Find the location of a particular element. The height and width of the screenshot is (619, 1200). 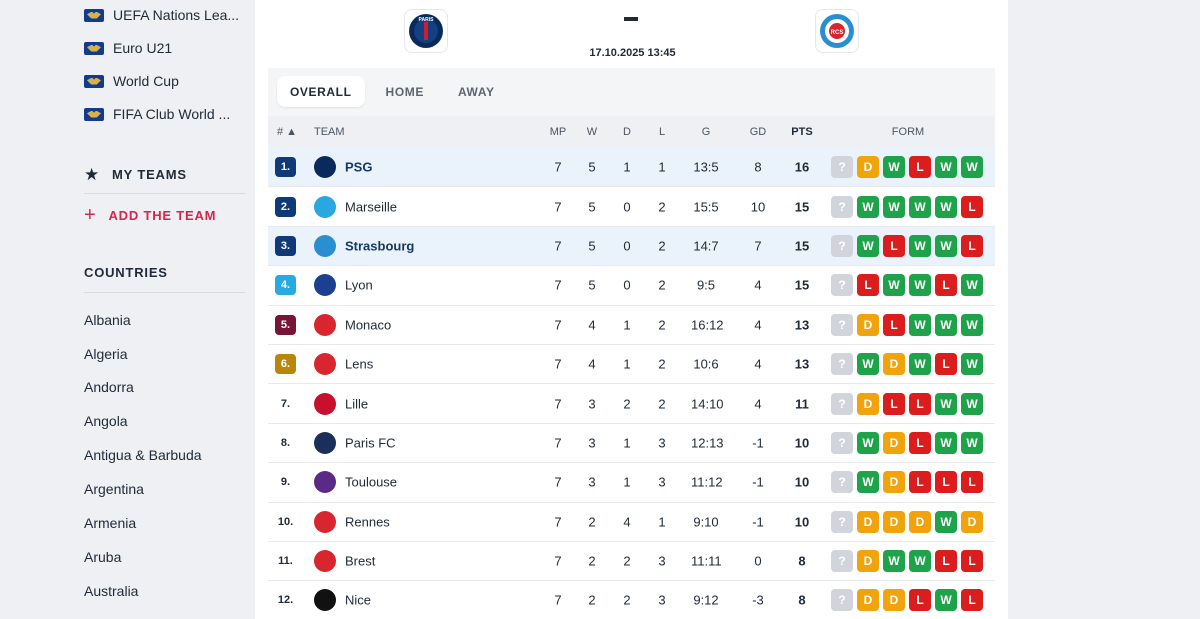

my-teams-heading: ★ MY TEAMS is located at coordinates (135, 174).